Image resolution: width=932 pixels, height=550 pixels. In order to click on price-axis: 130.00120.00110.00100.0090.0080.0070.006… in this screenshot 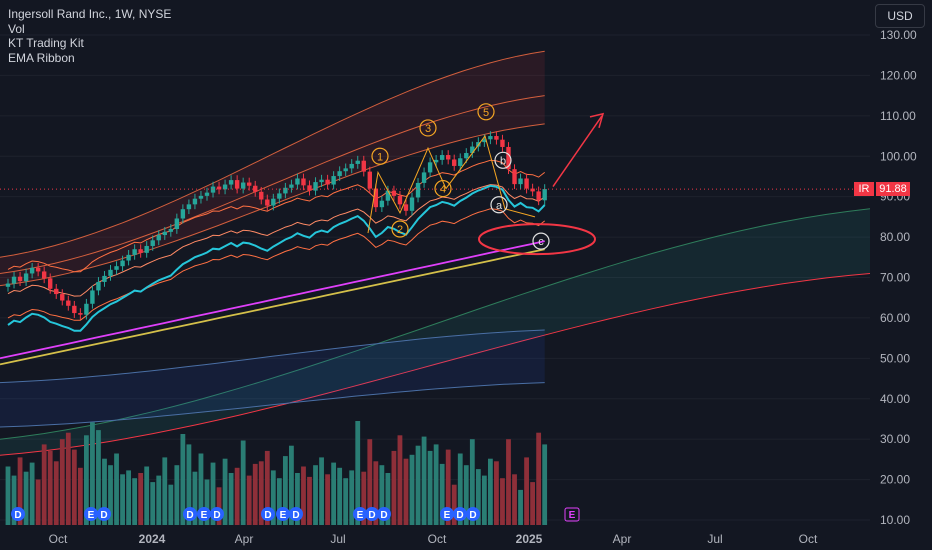, I will do `click(898, 277)`.